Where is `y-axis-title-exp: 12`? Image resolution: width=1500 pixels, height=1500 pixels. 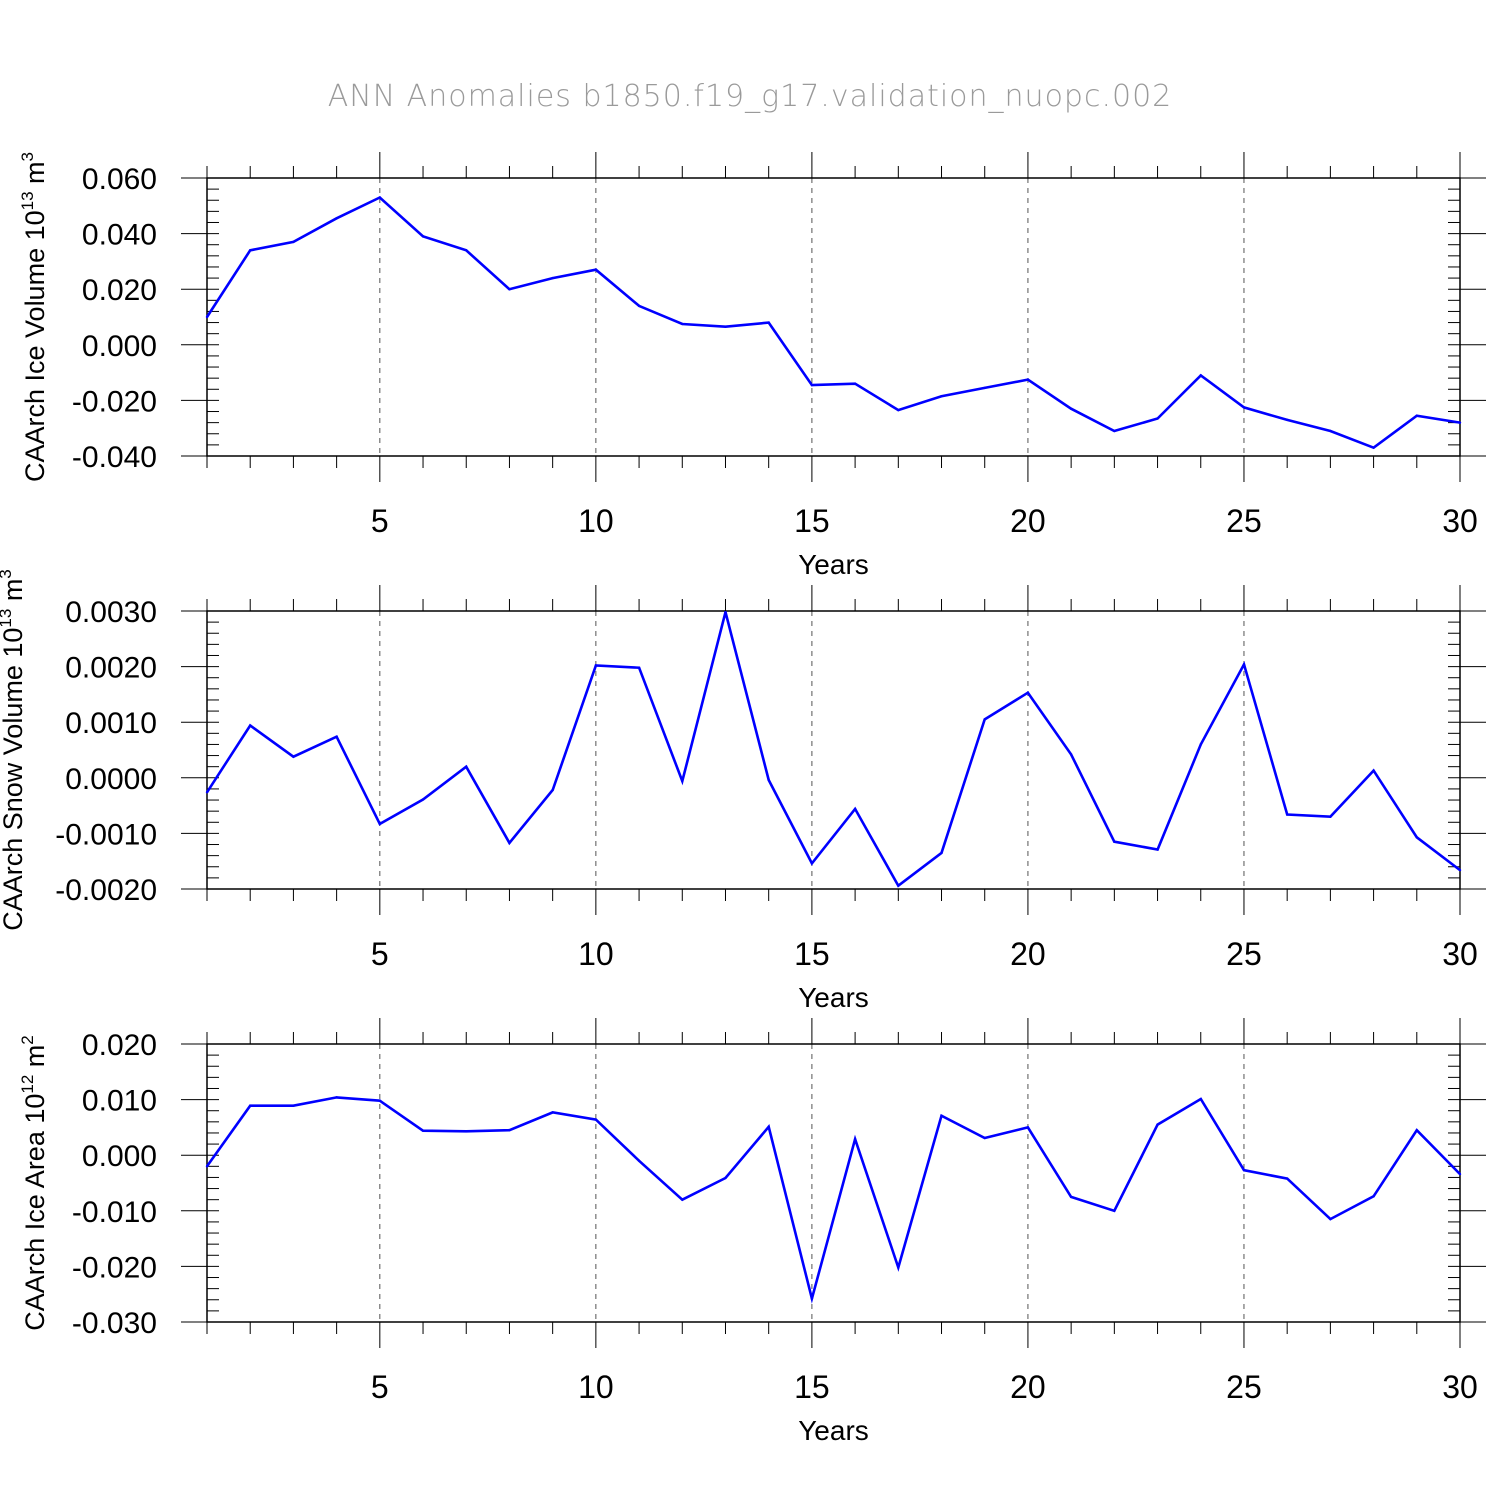 y-axis-title-exp: 12 is located at coordinates (27, 1084).